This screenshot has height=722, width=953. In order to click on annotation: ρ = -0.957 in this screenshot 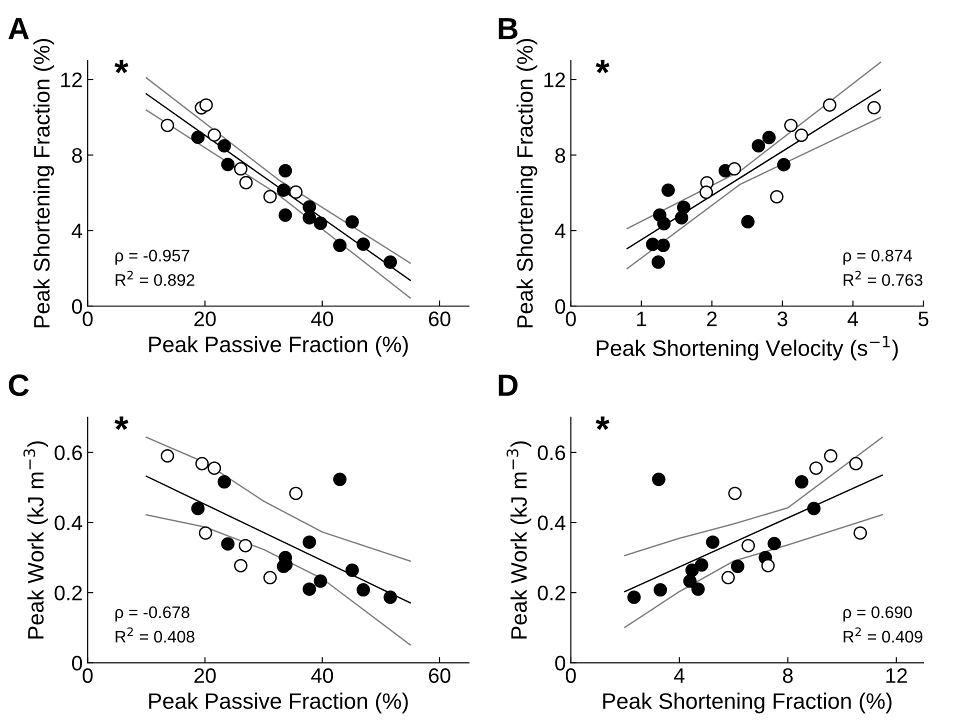, I will do `click(152, 257)`.